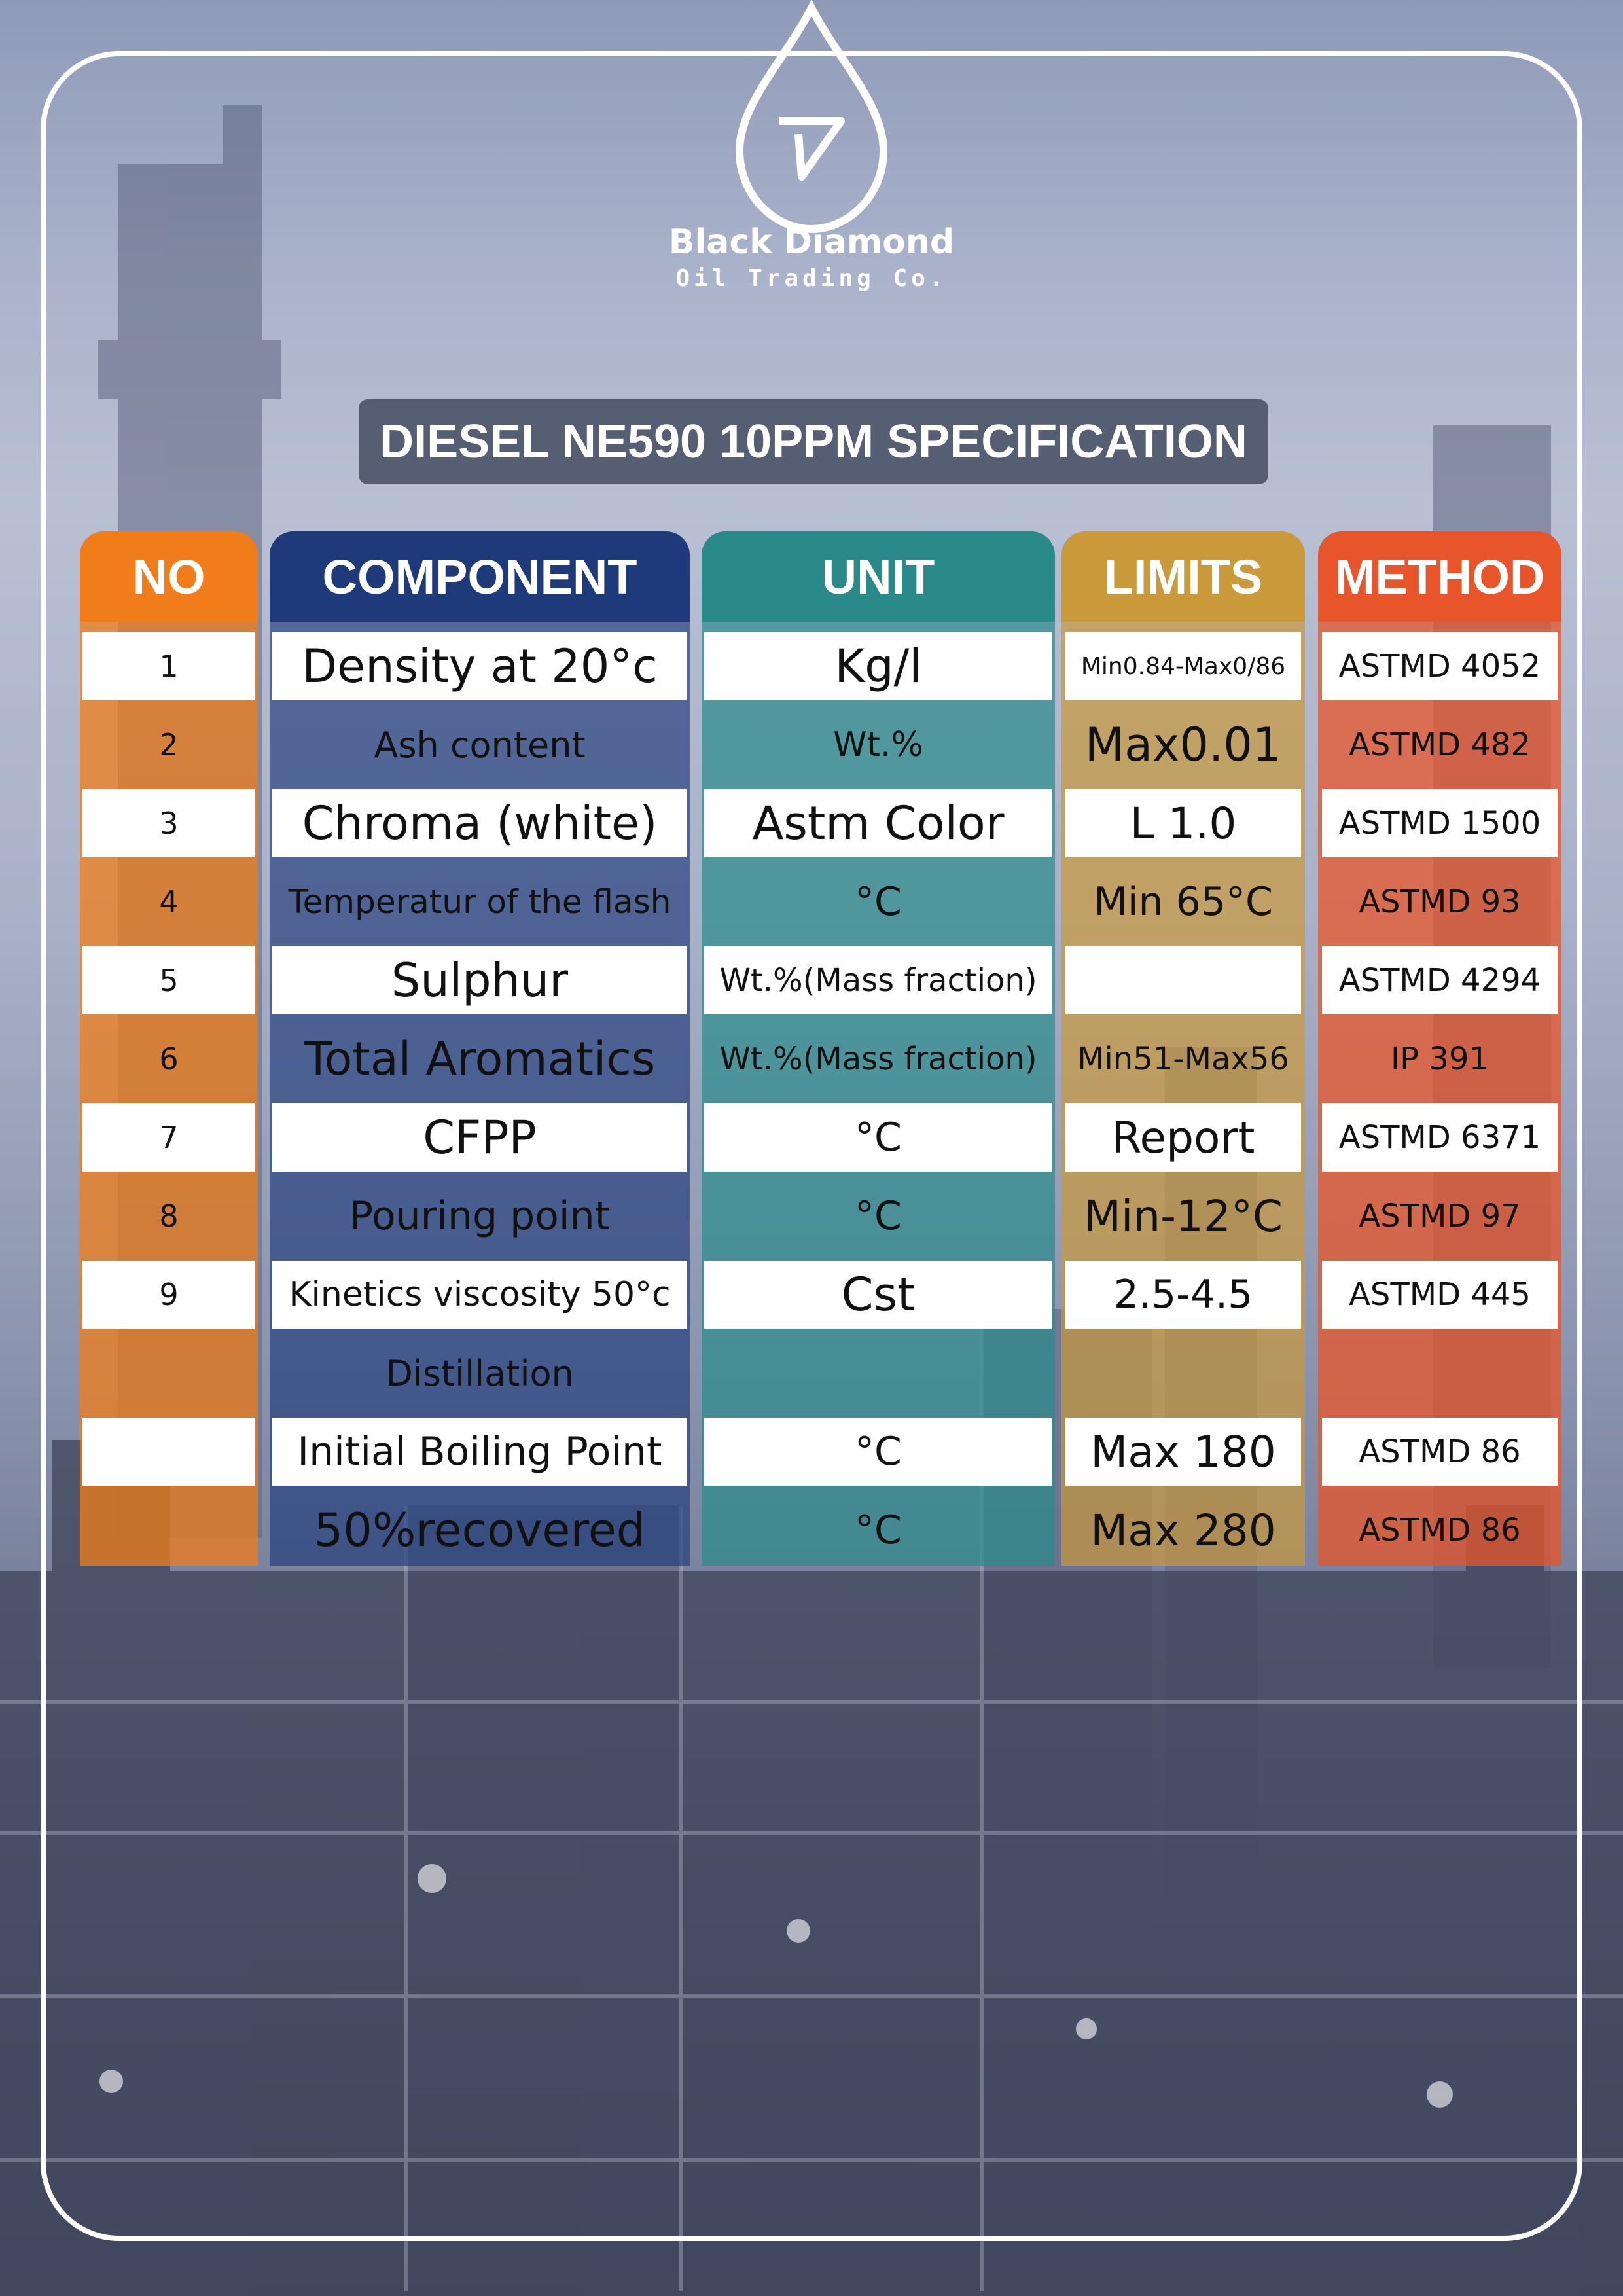 Image resolution: width=1623 pixels, height=2296 pixels. What do you see at coordinates (480, 576) in the screenshot?
I see `header-component: COMPONENT` at bounding box center [480, 576].